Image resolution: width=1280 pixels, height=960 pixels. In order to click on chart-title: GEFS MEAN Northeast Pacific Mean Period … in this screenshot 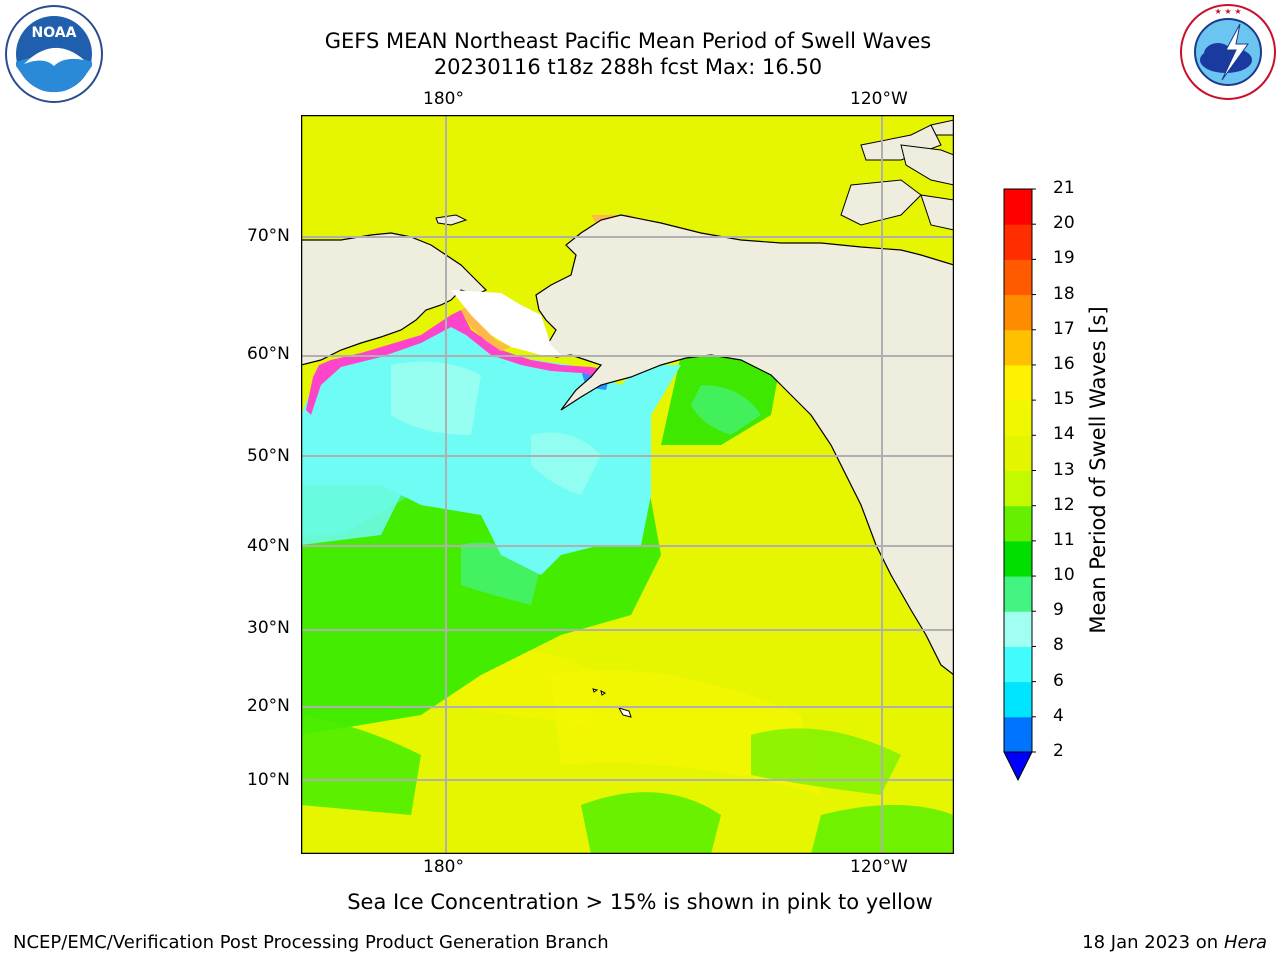, I will do `click(628, 41)`.